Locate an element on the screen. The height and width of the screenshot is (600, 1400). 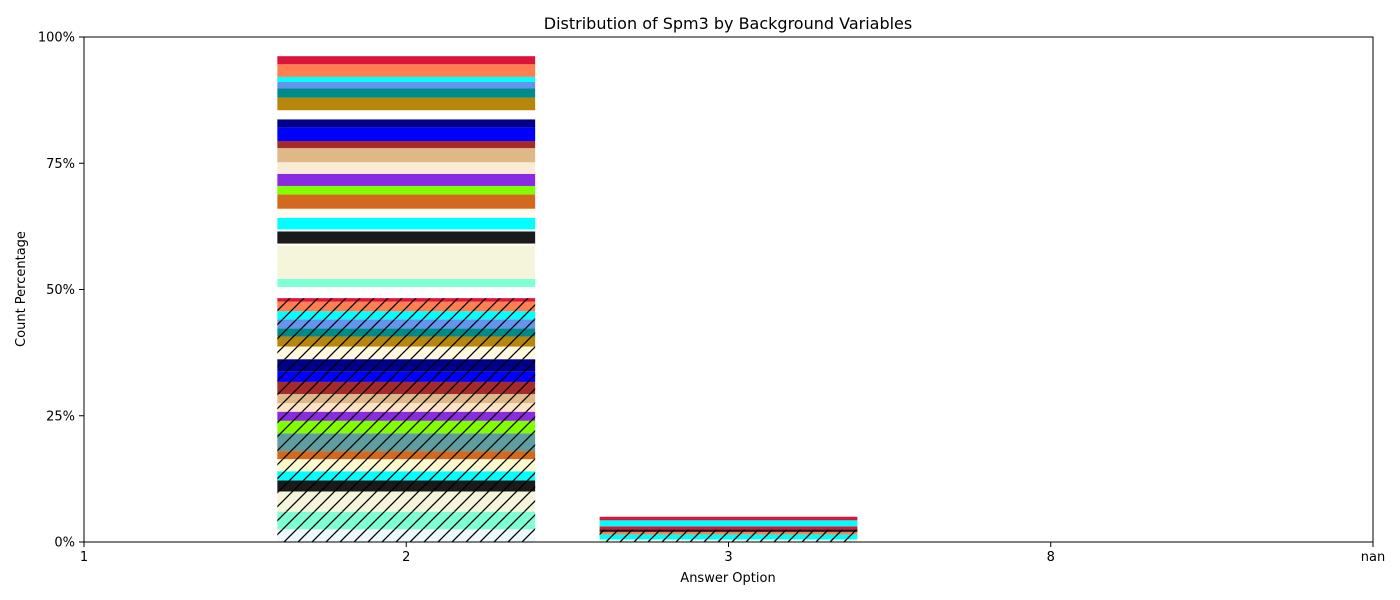
y-tick-label: 100% is located at coordinates (56, 38).